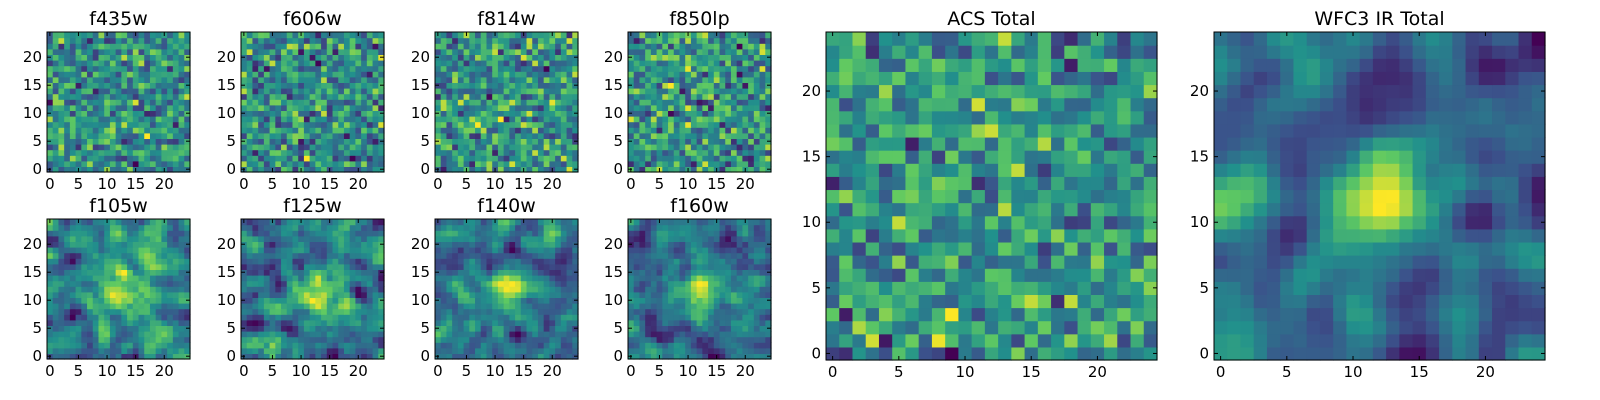 The image size is (1600, 400). Describe the element at coordinates (312, 19) in the screenshot. I see `panel-title: f606w` at that location.